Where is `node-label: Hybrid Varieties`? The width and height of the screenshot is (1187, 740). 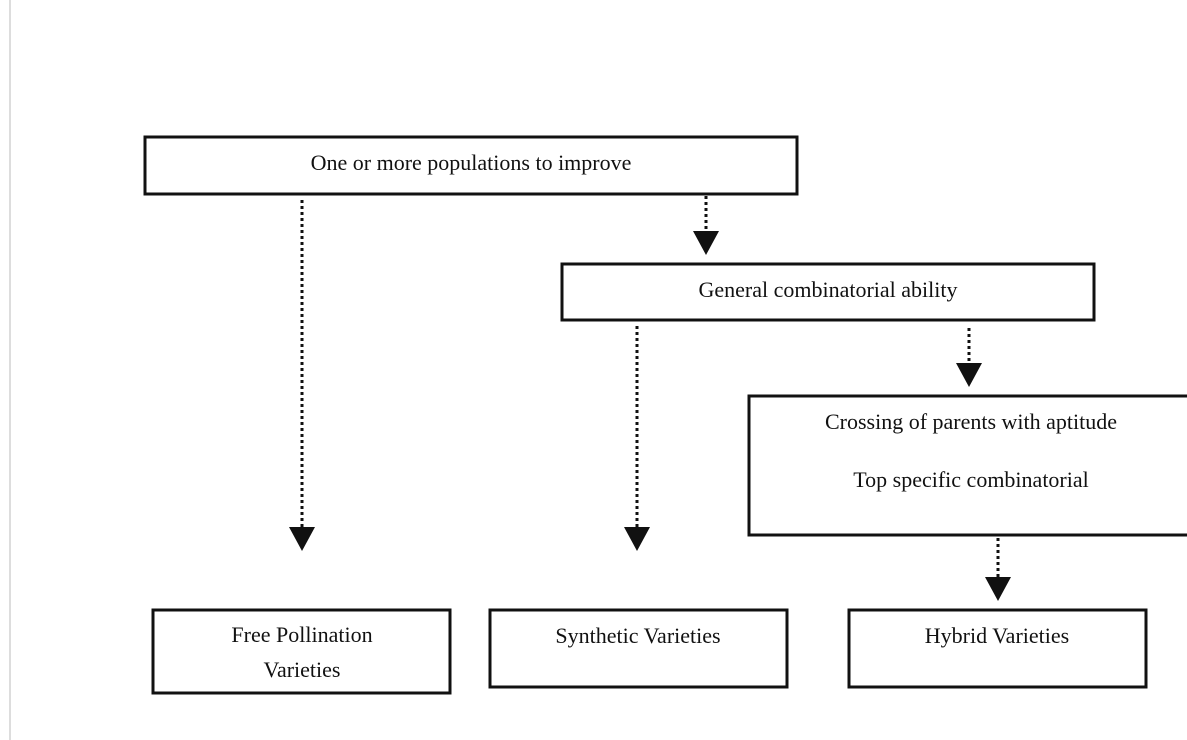 node-label: Hybrid Varieties is located at coordinates (997, 635).